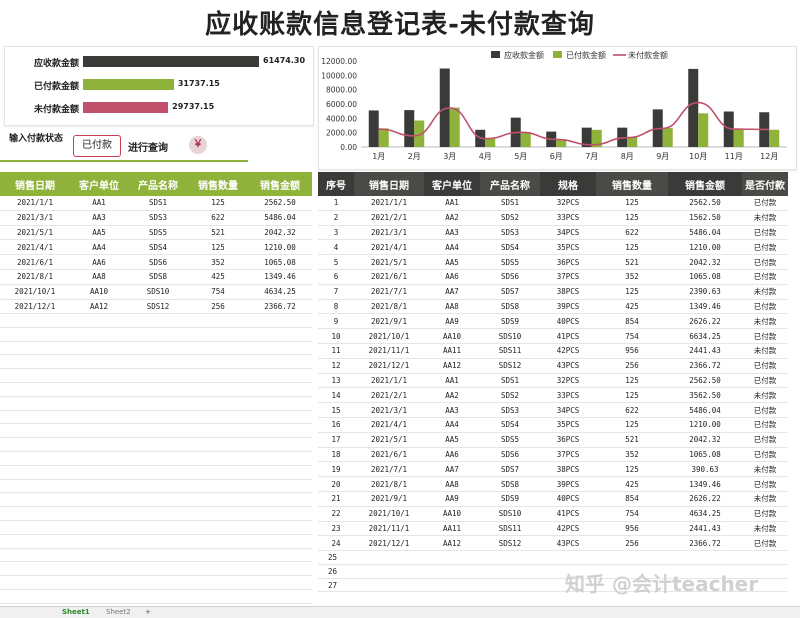 The width and height of the screenshot is (800, 618). I want to click on table-cell: 2021/1/1, so click(389, 381).